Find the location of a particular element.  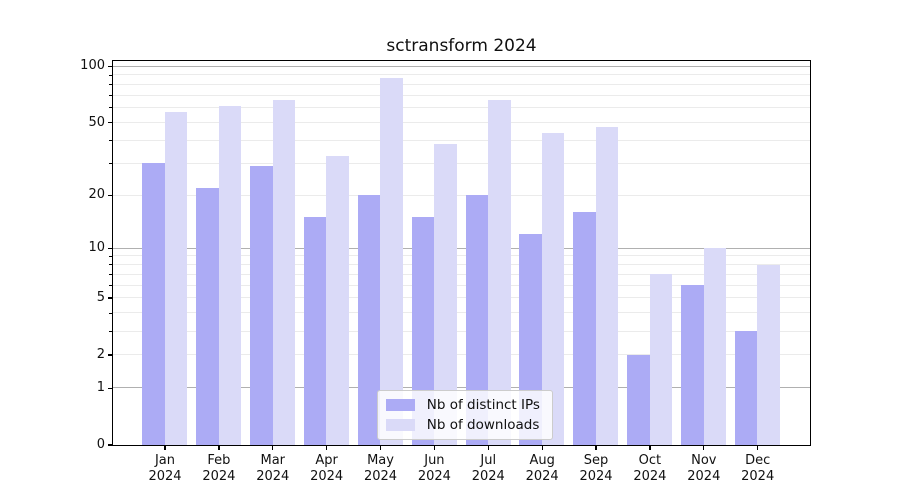

legend: Nb of distinct IPs Nb of downloads is located at coordinates (464, 414).